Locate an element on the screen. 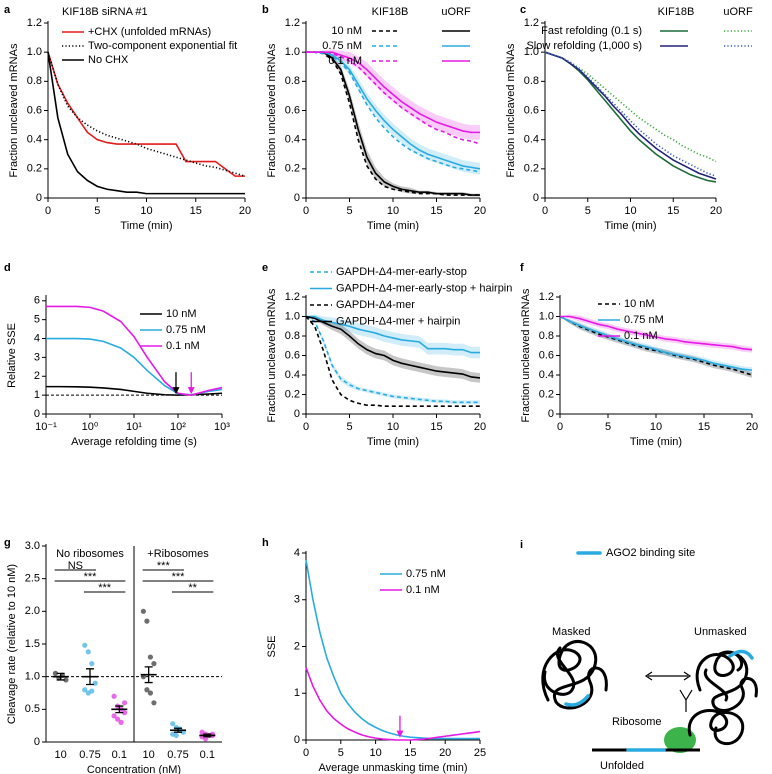  y-tick-label: 0.8 is located at coordinates (292, 336).